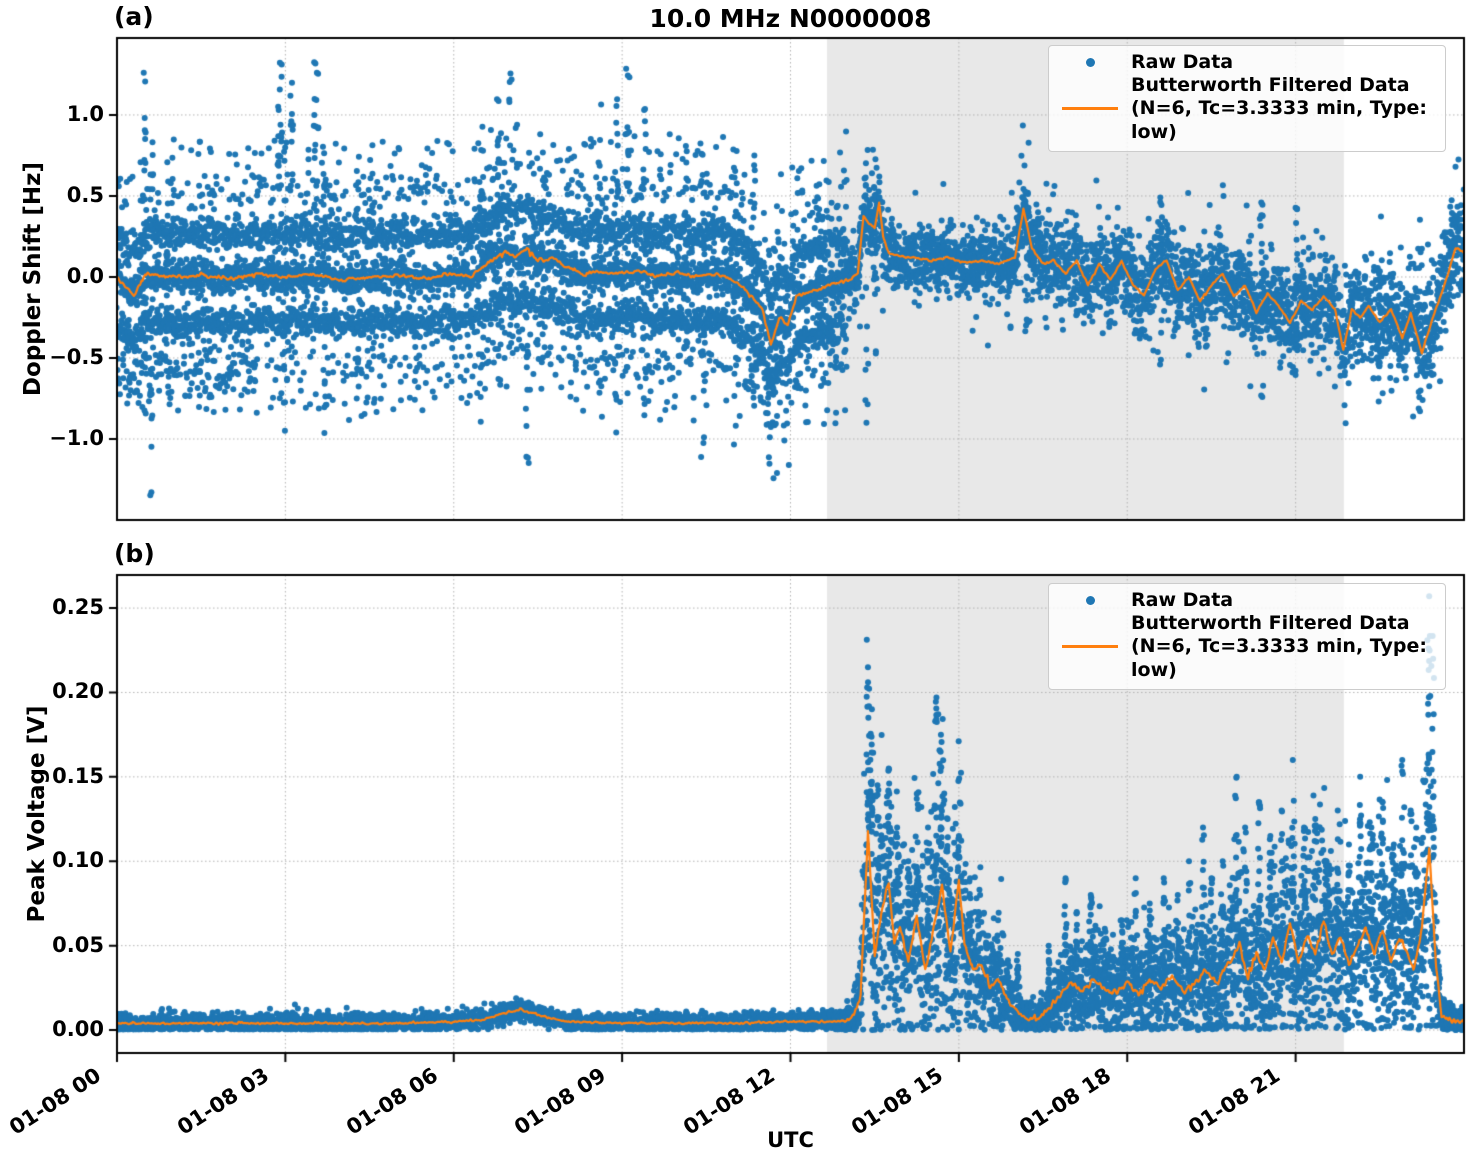  What do you see at coordinates (78, 607) in the screenshot?
I see `y-tick-label: 0.25` at bounding box center [78, 607].